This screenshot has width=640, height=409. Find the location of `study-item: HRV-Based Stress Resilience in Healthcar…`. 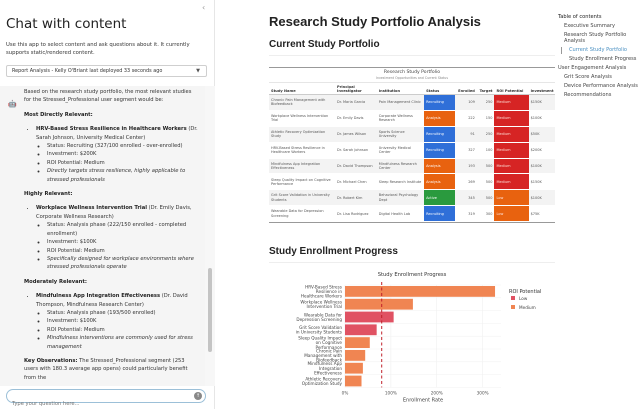

study-item: HRV-Based Stress Resilience in Healthcar… is located at coordinates (118, 154).